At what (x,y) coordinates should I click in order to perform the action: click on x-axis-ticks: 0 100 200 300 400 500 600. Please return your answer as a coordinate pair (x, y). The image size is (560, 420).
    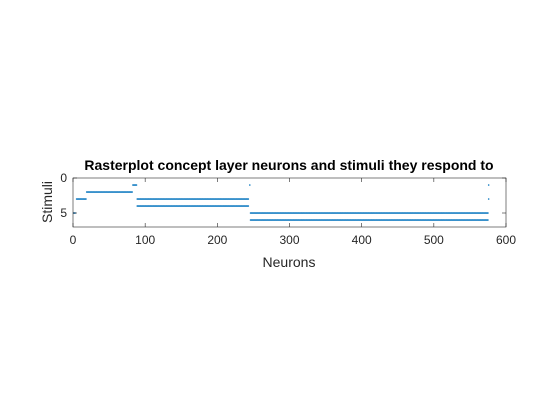
    Looking at the image, I should click on (293, 212).